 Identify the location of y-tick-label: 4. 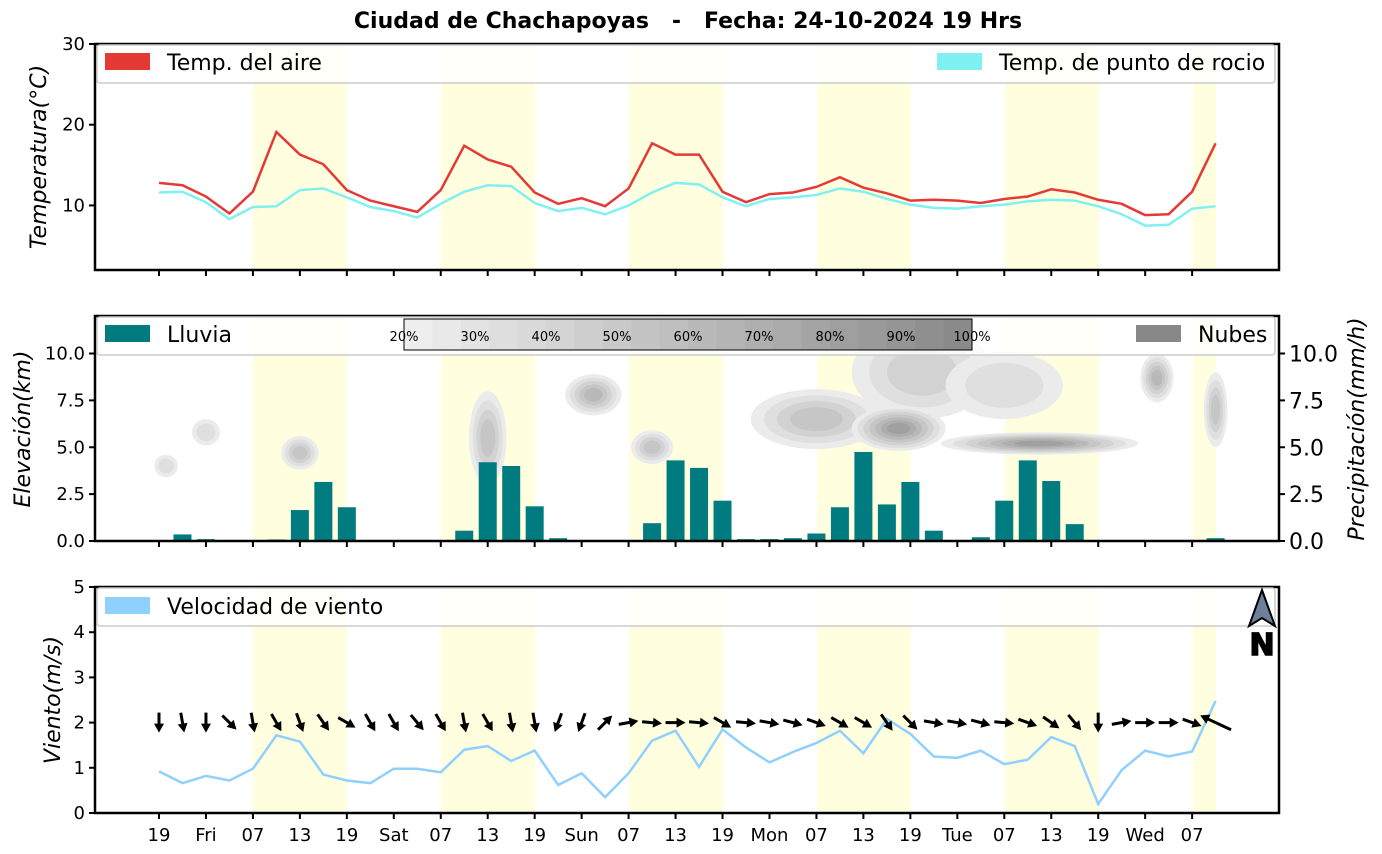
(79, 632).